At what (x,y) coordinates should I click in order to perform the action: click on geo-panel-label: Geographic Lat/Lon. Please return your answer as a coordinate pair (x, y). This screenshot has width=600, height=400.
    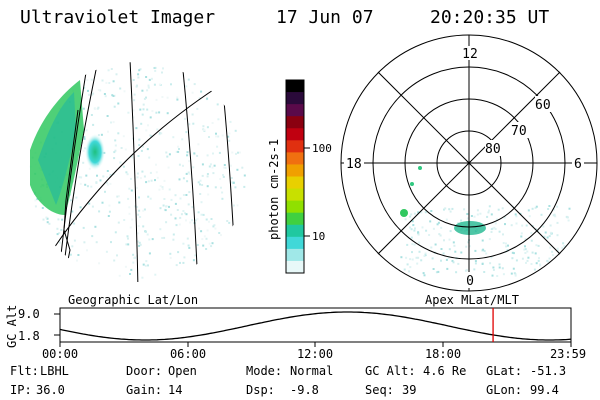
    Looking at the image, I should click on (133, 300).